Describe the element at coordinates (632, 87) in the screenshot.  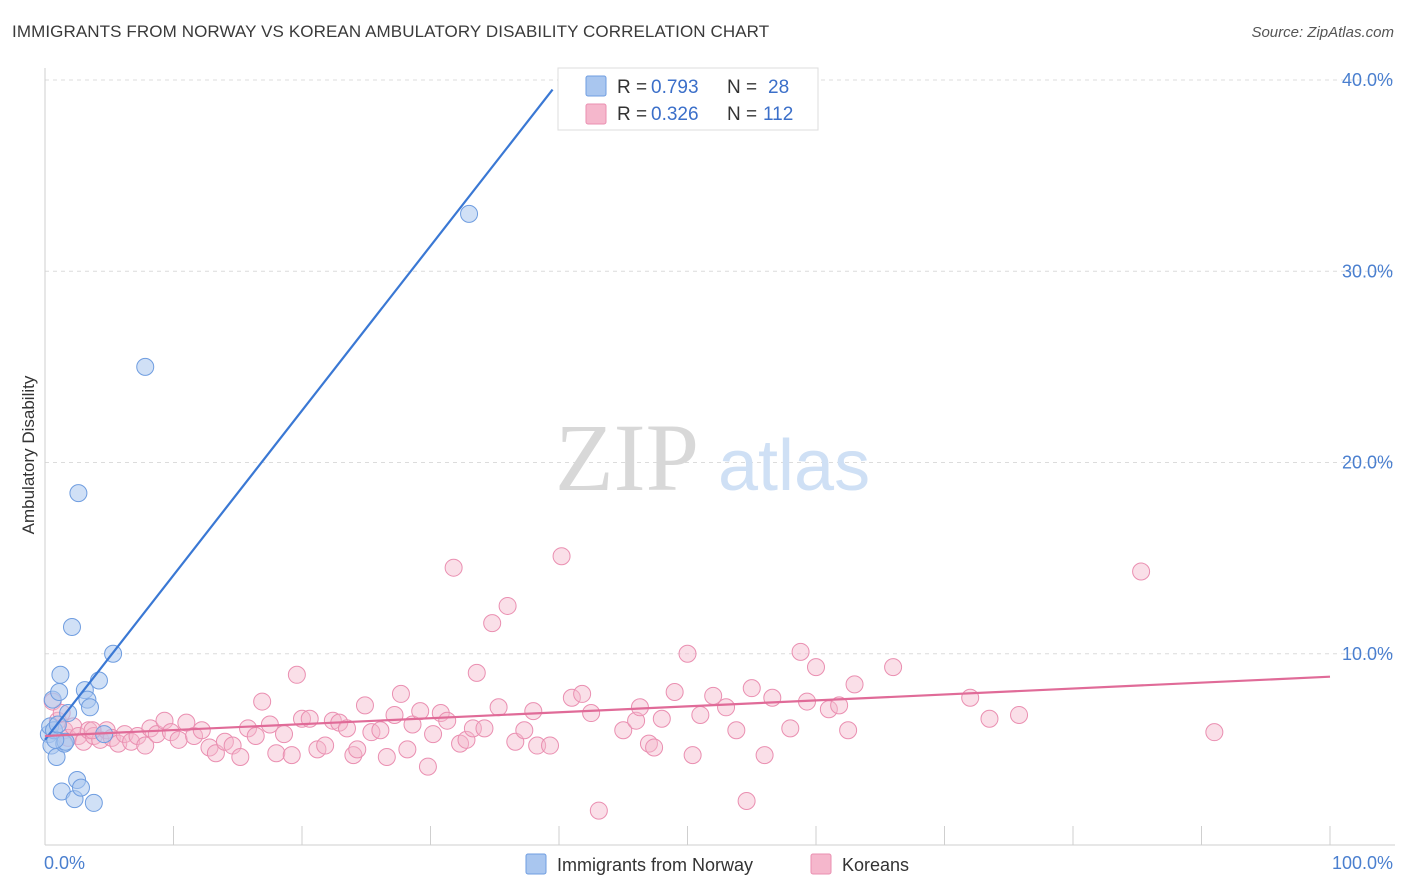
I see `legend-r-label-norway: R =` at that location.